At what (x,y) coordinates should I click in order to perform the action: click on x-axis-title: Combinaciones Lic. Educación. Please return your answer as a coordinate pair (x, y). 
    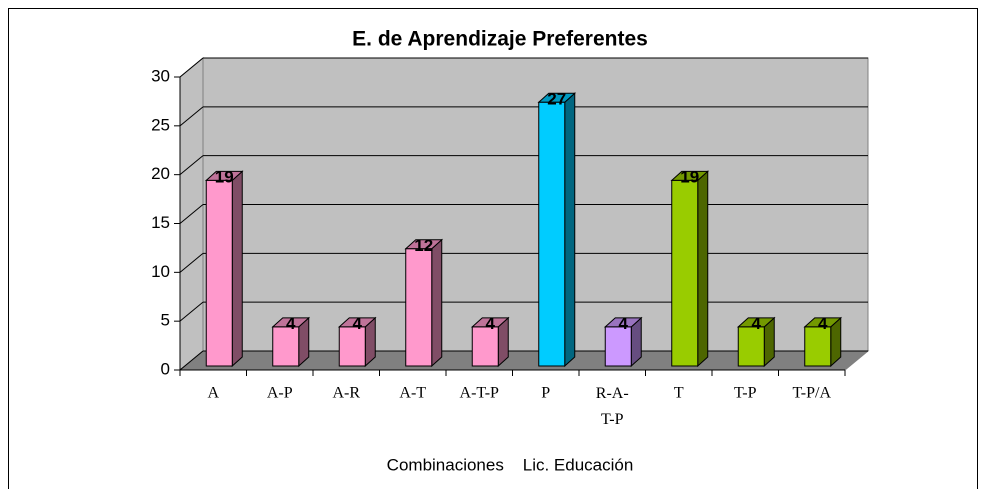
    Looking at the image, I should click on (510, 464).